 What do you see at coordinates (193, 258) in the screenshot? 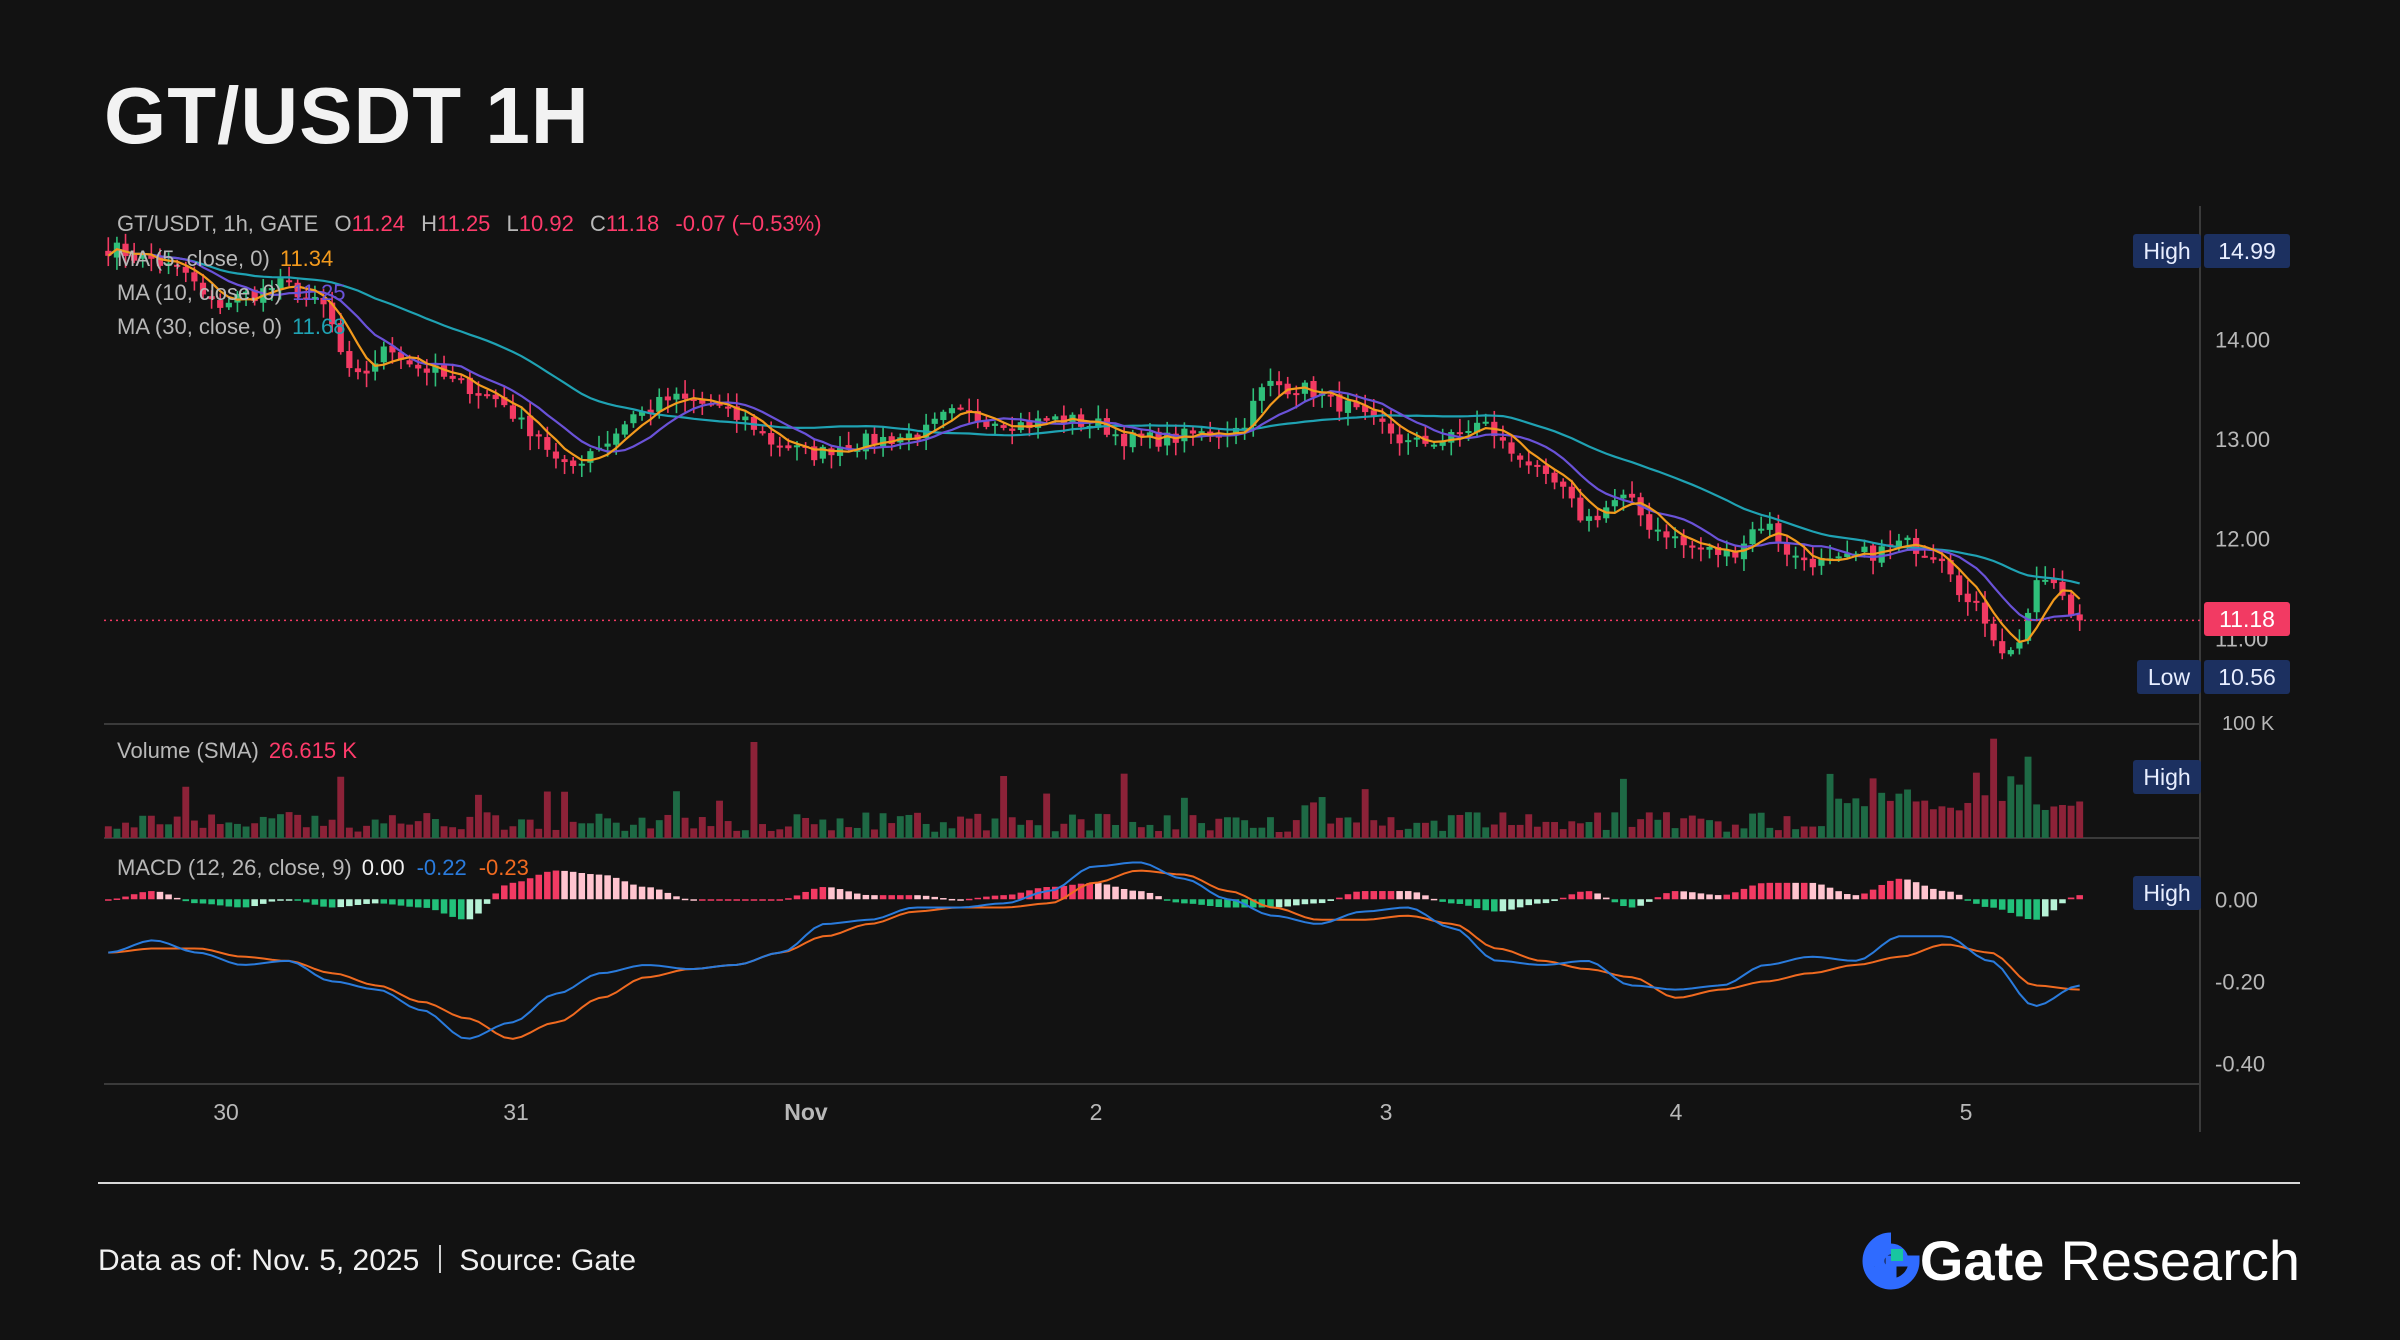
I see `ma5-label: MA (5, close, 0)` at bounding box center [193, 258].